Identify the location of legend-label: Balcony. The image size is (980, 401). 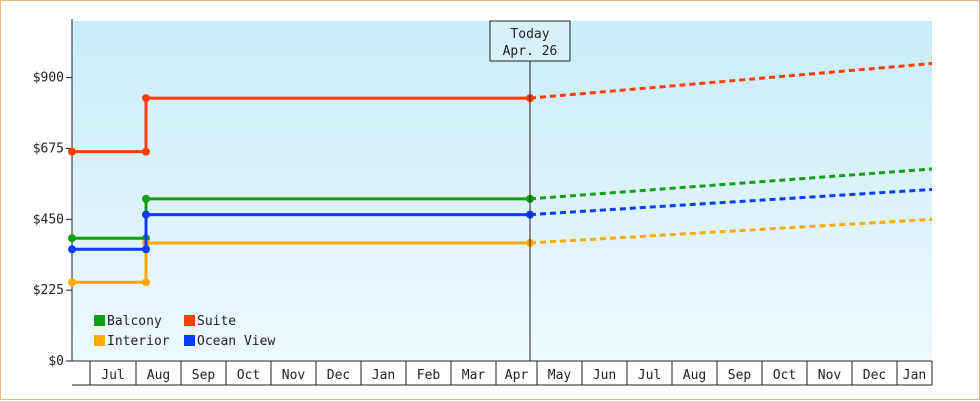
(134, 321).